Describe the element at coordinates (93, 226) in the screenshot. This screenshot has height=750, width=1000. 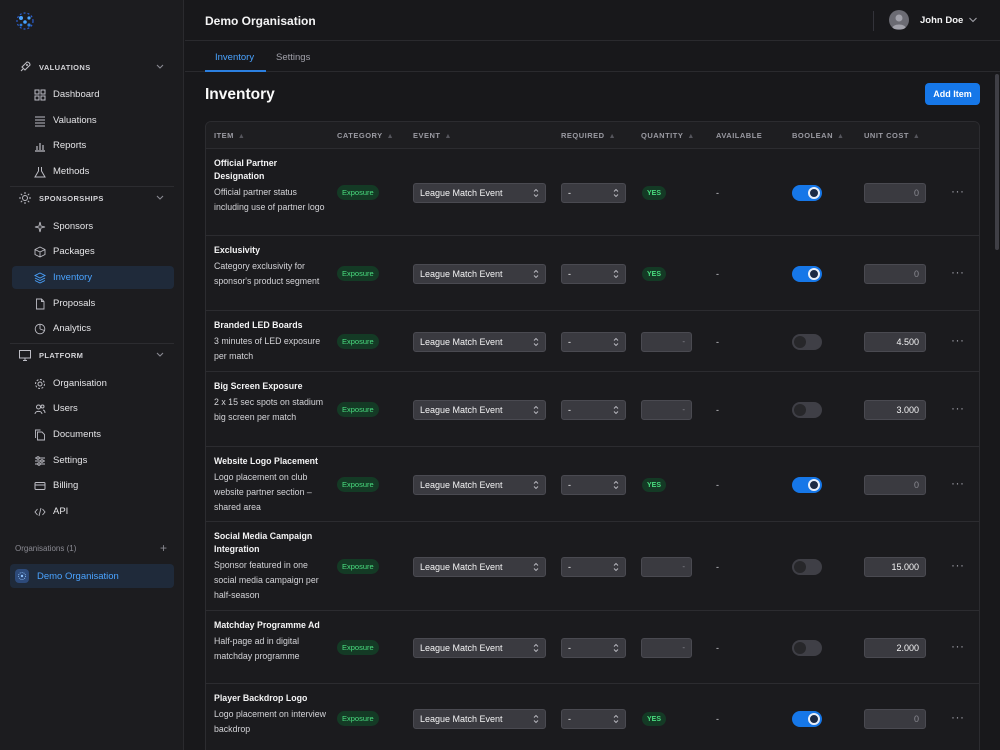
I see `sidebar-item-sponsors: Sponsors` at that location.